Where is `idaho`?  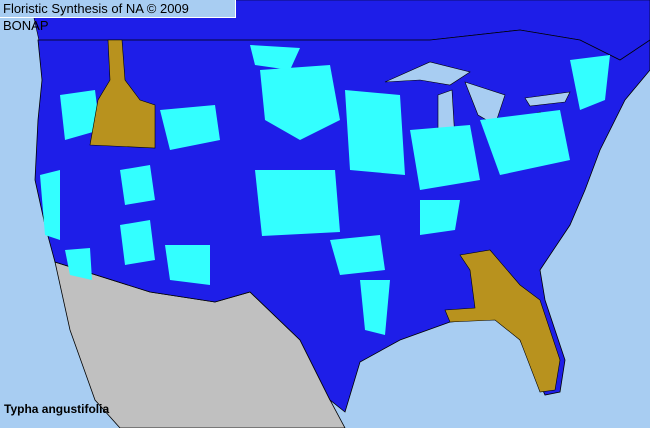 idaho is located at coordinates (122, 94).